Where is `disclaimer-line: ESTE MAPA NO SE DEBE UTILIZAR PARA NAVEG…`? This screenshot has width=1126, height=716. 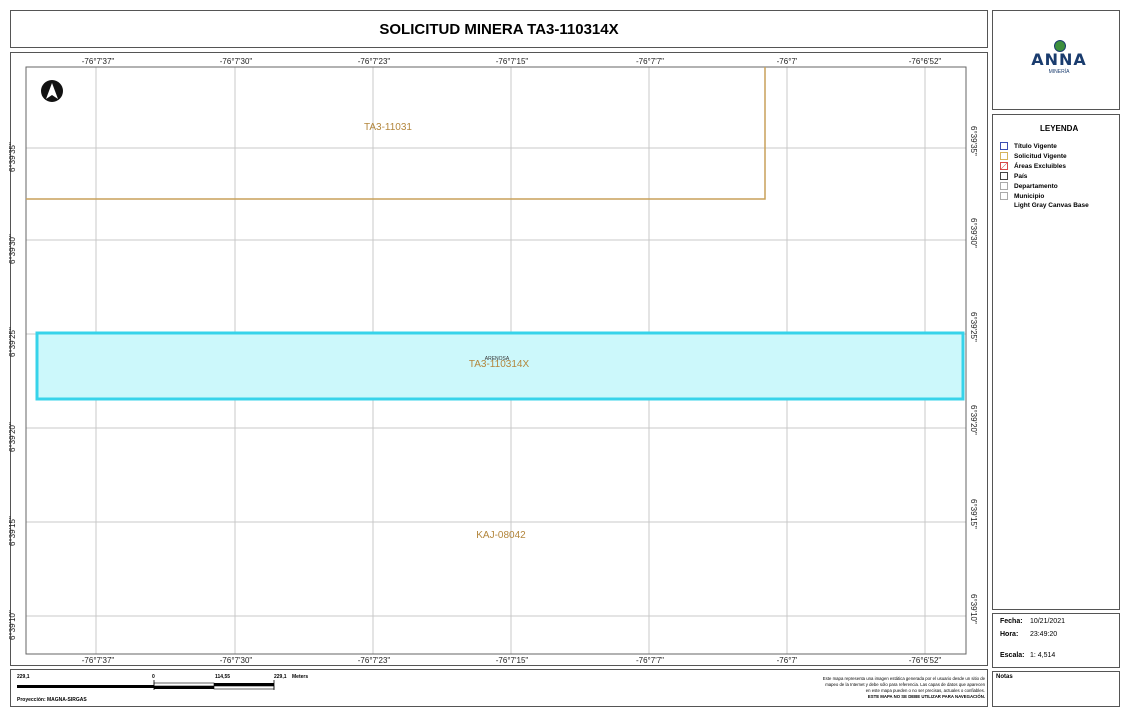
disclaimer-line: ESTE MAPA NO SE DEBE UTILIZAR PARA NAVEG… is located at coordinates (926, 696).